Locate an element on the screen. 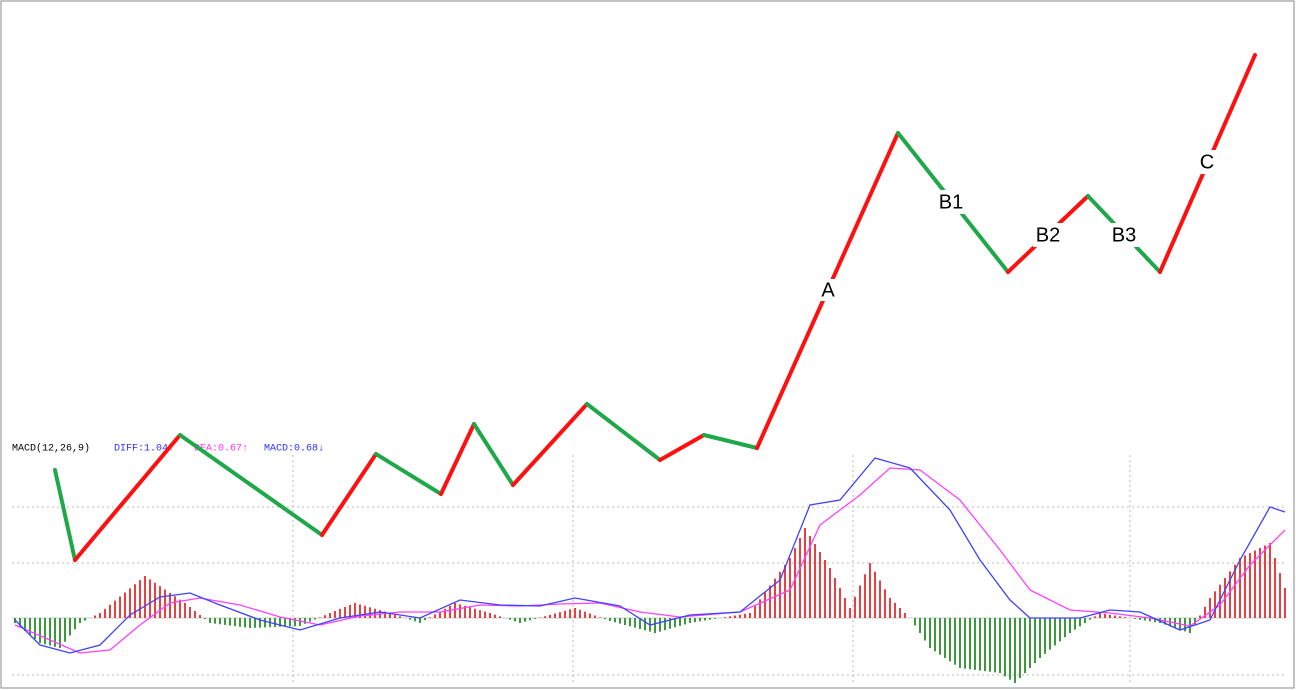 Image resolution: width=1296 pixels, height=690 pixels. wave-label: B1 is located at coordinates (951, 202).